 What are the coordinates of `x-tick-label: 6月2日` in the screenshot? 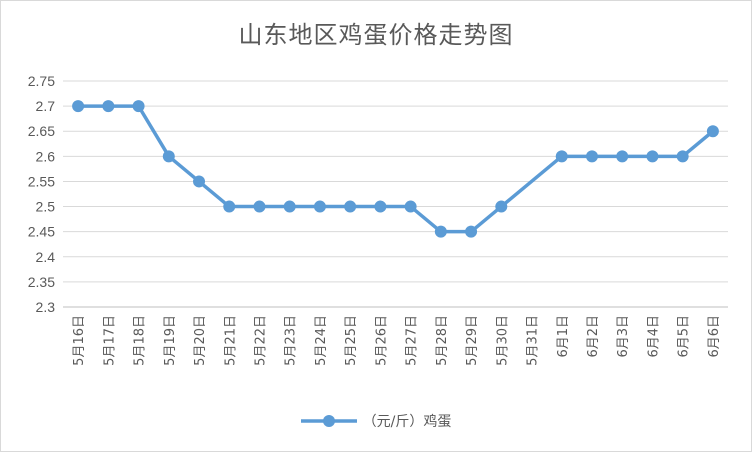 It's located at (593, 336).